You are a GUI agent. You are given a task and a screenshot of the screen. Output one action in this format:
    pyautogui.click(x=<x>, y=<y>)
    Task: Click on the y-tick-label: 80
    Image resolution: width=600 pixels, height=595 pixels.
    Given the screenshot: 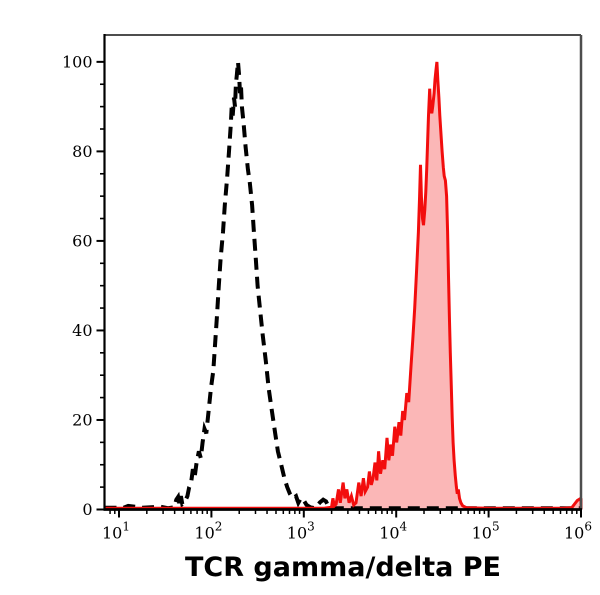 What is the action you would take?
    pyautogui.click(x=82, y=151)
    